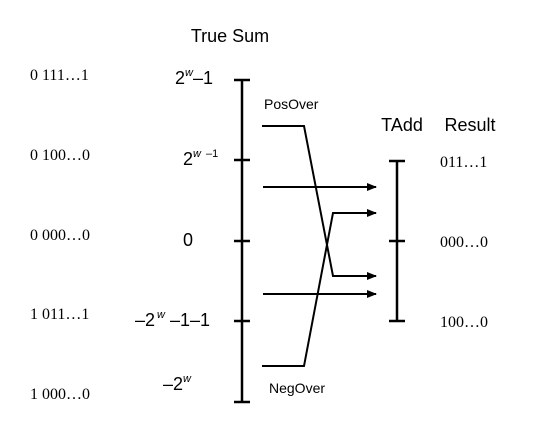  Describe the element at coordinates (194, 77) in the screenshot. I see `true-sum-max-label: 2w–1` at that location.